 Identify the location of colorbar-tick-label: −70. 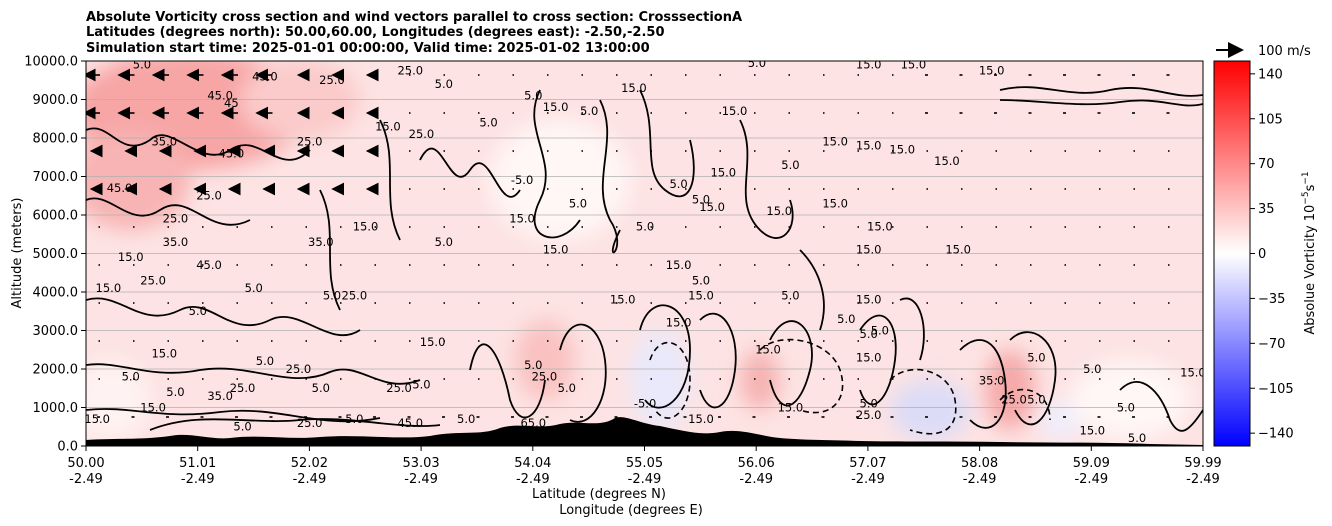
(1271, 344).